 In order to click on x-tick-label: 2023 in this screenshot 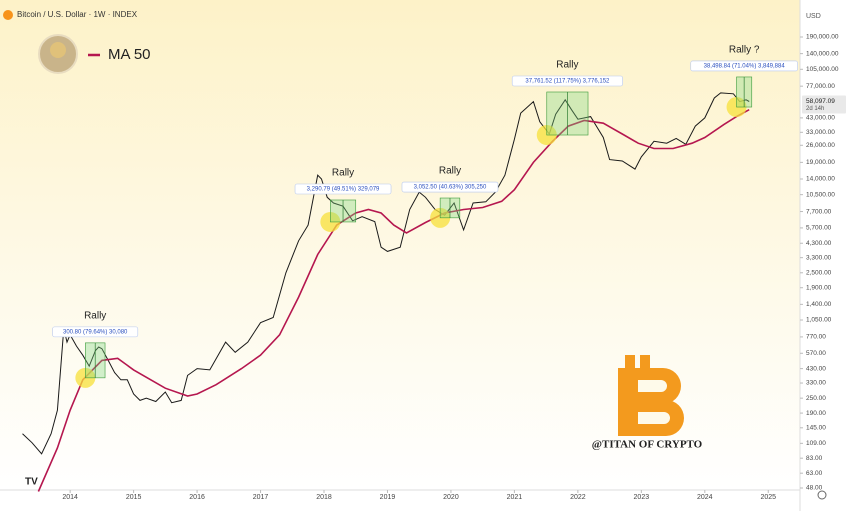, I will do `click(642, 497)`.